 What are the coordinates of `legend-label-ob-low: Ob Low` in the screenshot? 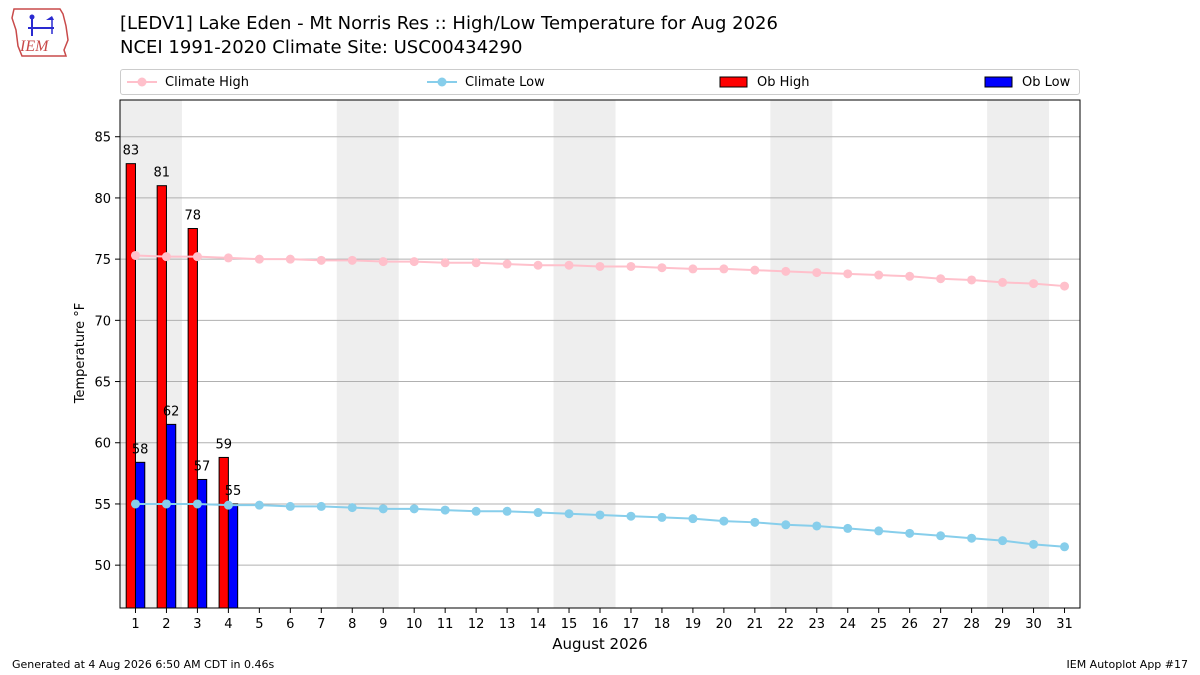 It's located at (1046, 82).